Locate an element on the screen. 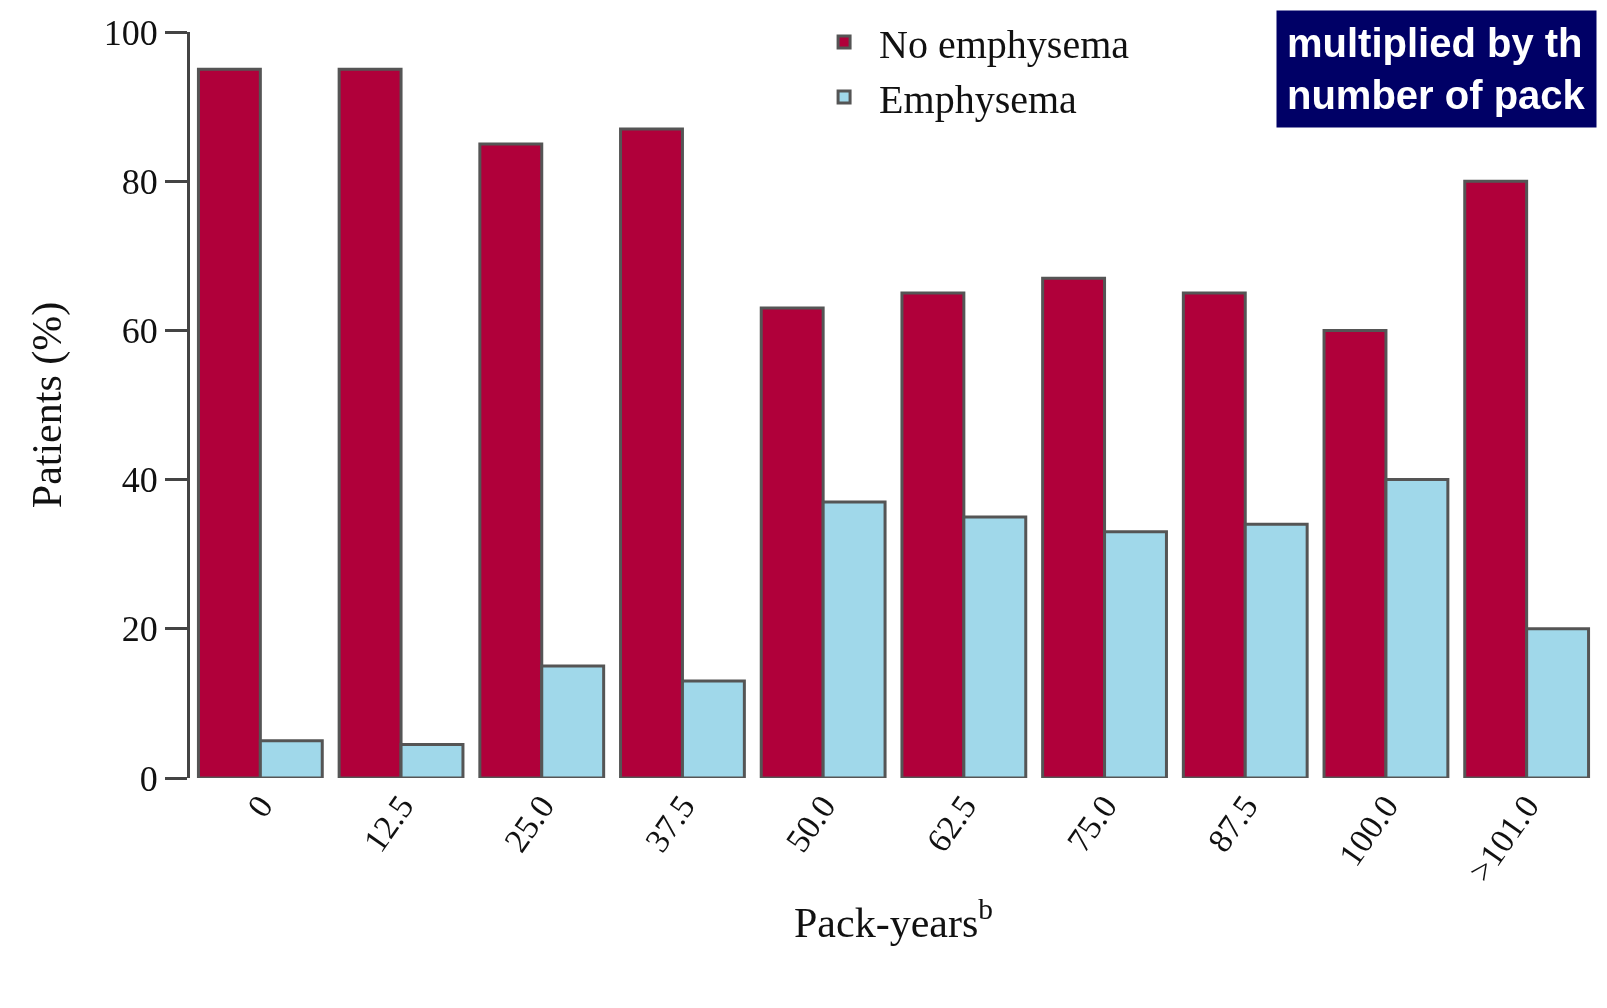  x-tick-label: 50.0 is located at coordinates (810, 823).